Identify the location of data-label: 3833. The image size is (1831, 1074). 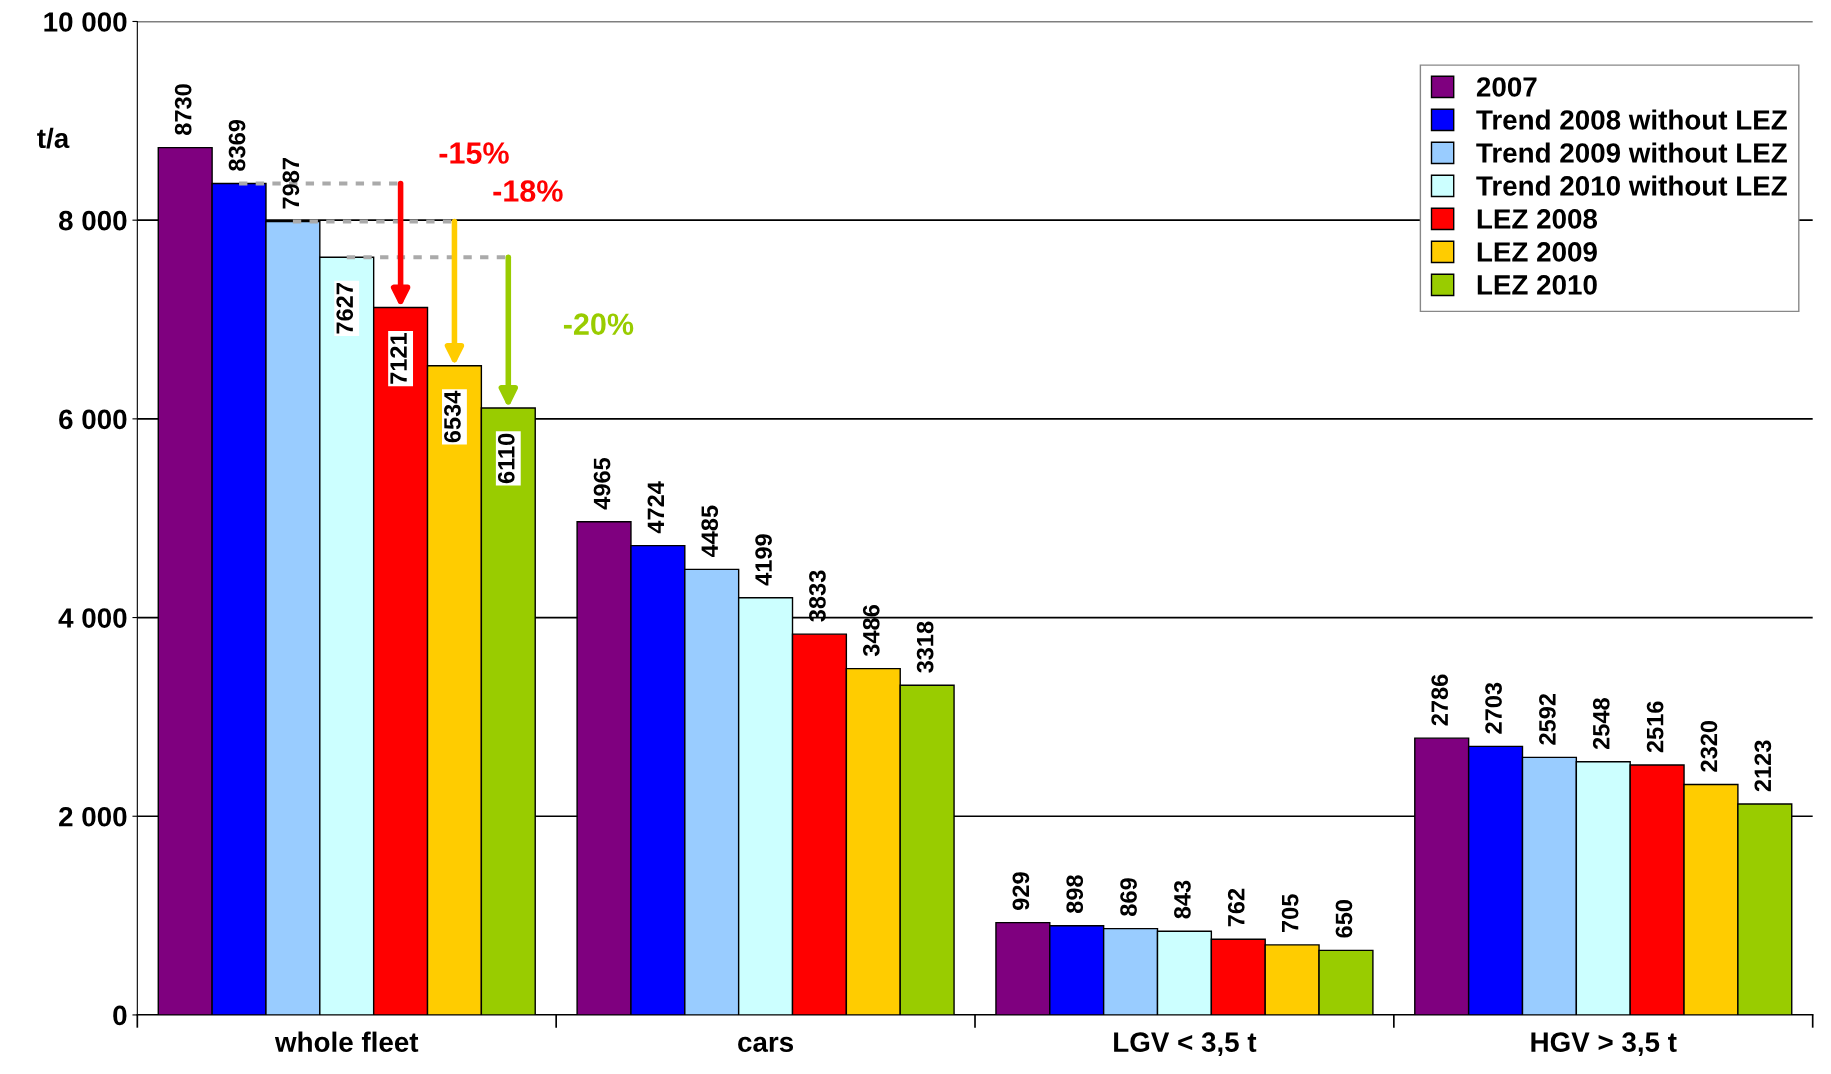
(817, 596).